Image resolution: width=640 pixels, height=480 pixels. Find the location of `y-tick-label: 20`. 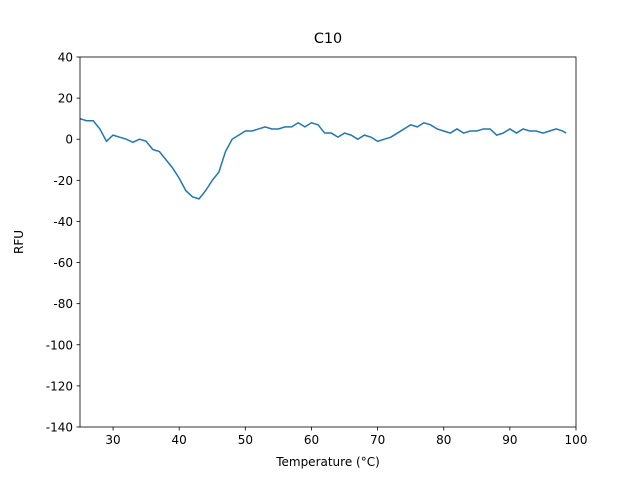

y-tick-label: 20 is located at coordinates (65, 99).